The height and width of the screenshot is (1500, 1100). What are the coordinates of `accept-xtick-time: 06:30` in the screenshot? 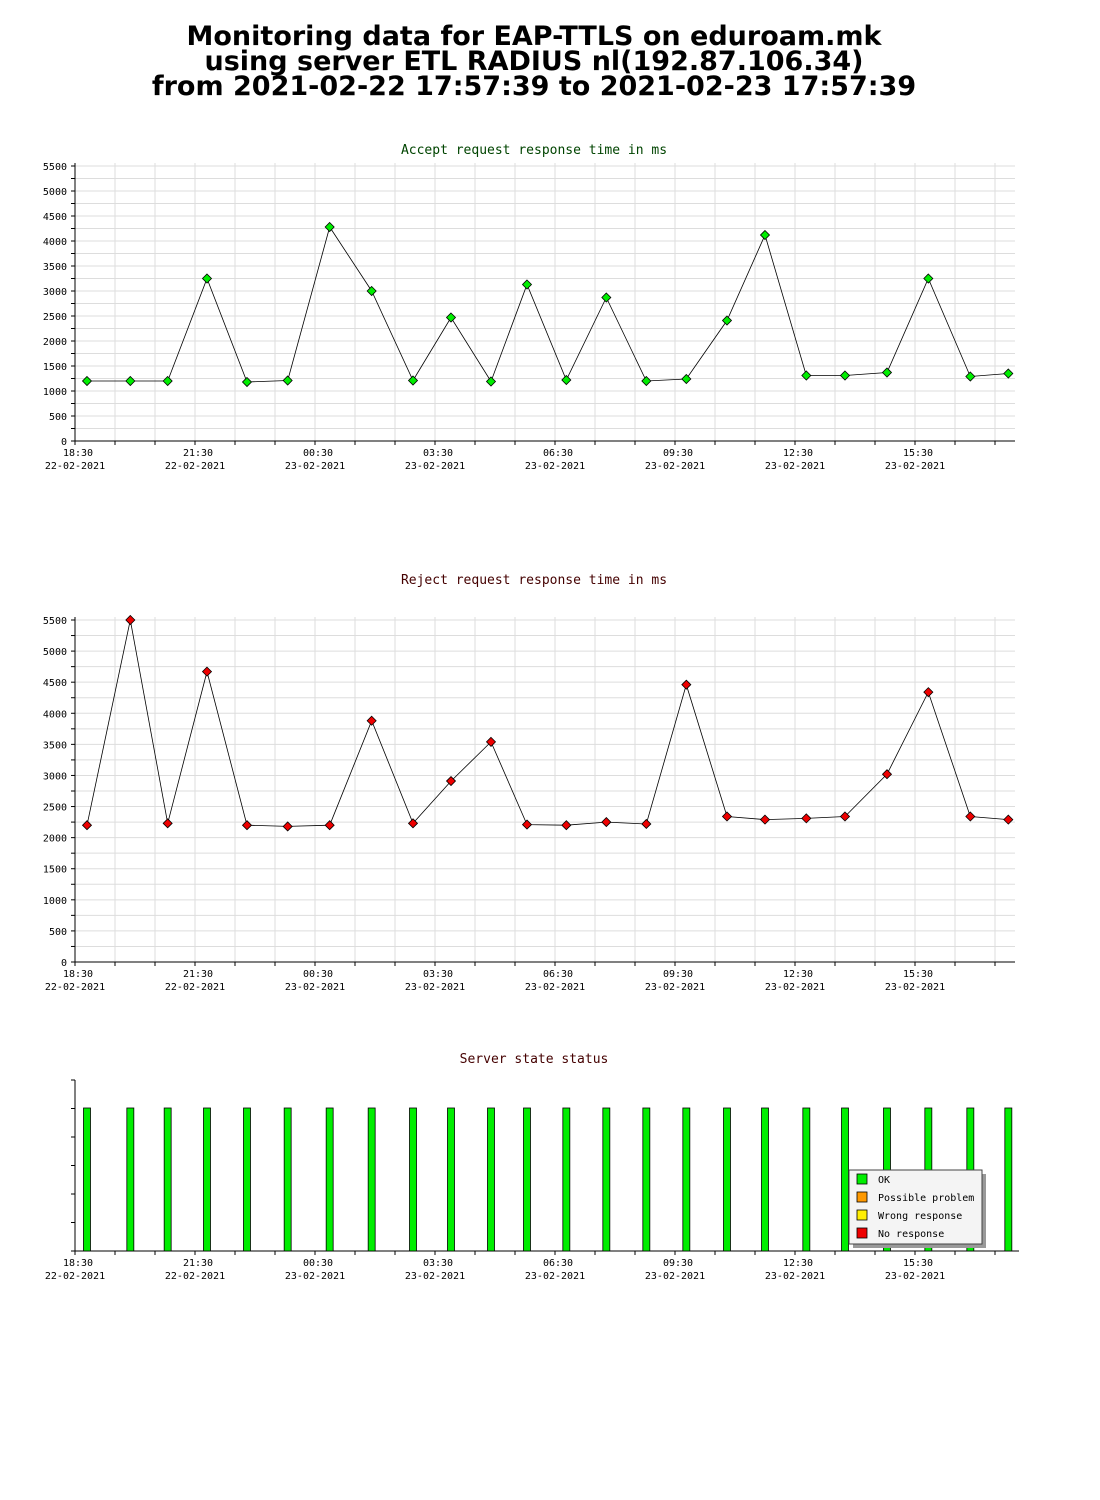 It's located at (558, 453).